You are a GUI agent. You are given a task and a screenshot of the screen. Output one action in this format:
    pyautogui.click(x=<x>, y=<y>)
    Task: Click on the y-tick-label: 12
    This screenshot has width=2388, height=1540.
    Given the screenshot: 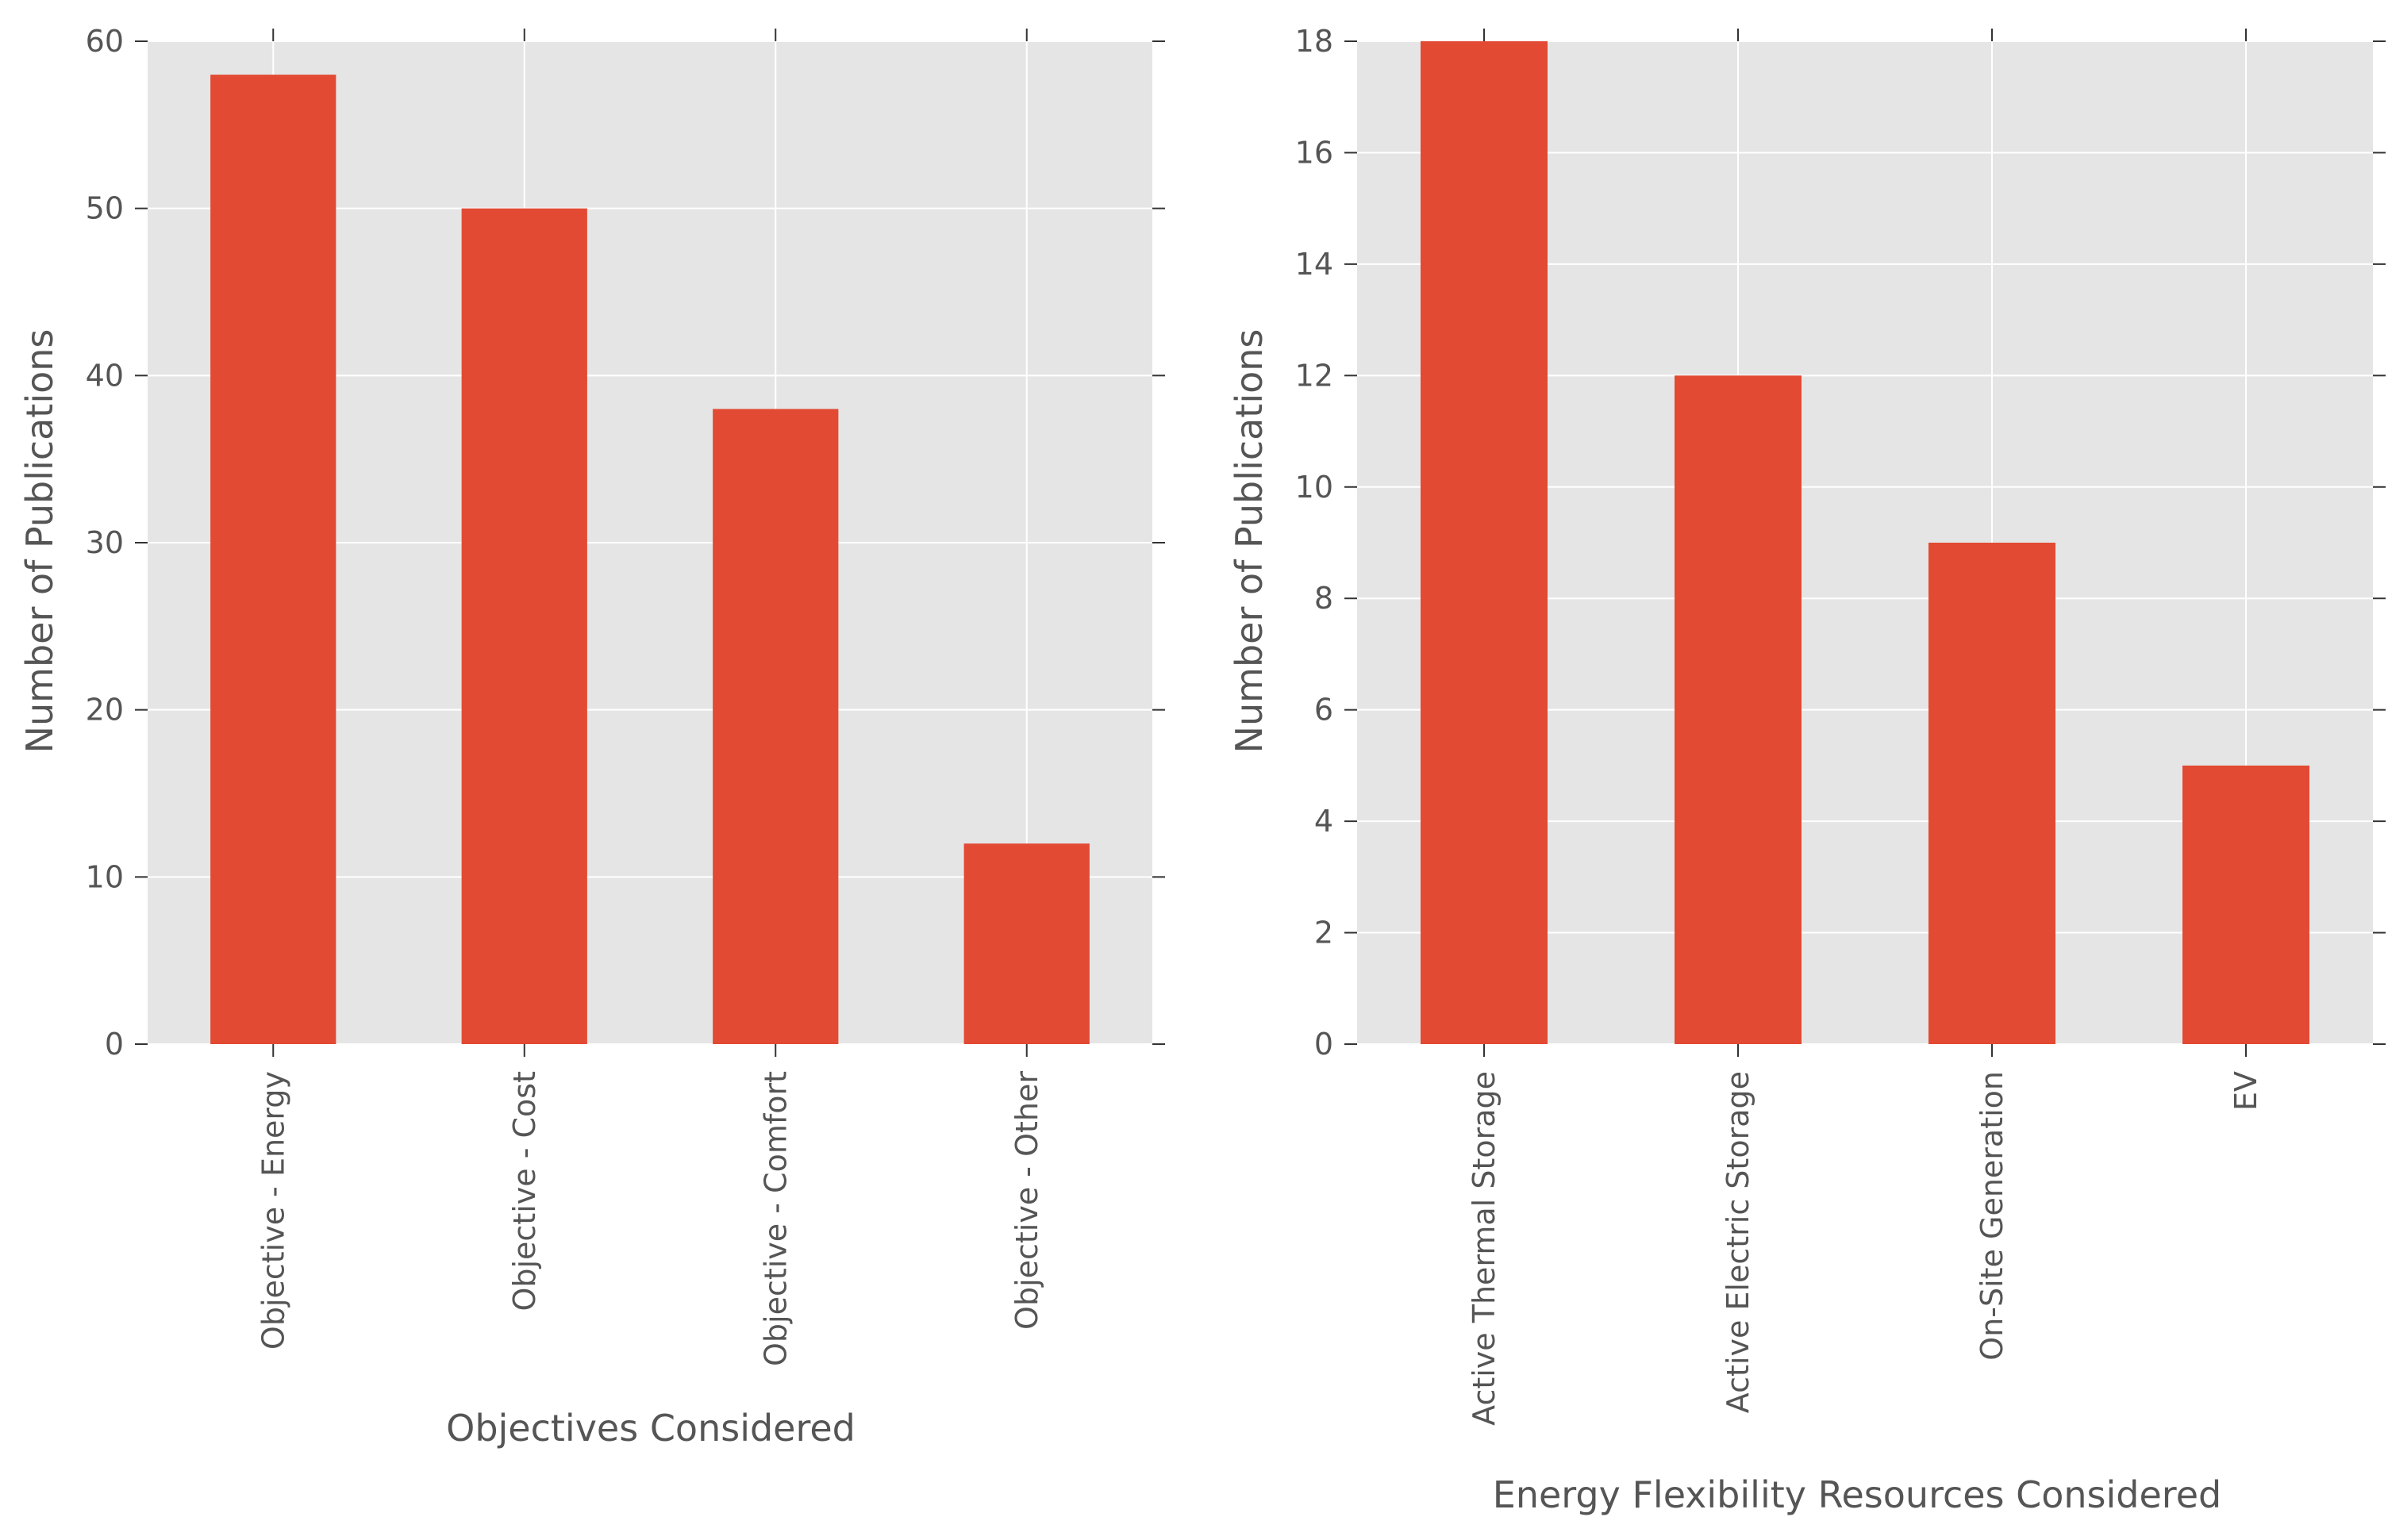 What is the action you would take?
    pyautogui.click(x=1314, y=375)
    